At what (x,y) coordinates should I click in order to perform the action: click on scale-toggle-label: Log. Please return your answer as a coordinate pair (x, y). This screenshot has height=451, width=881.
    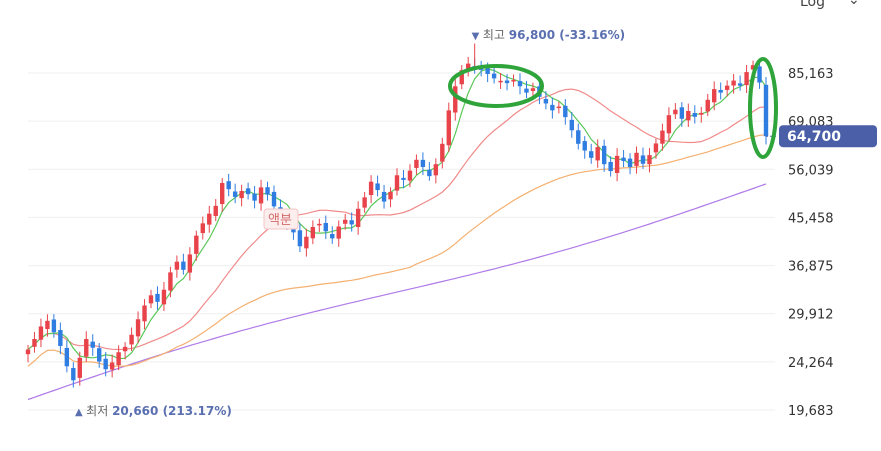
    Looking at the image, I should click on (813, 5).